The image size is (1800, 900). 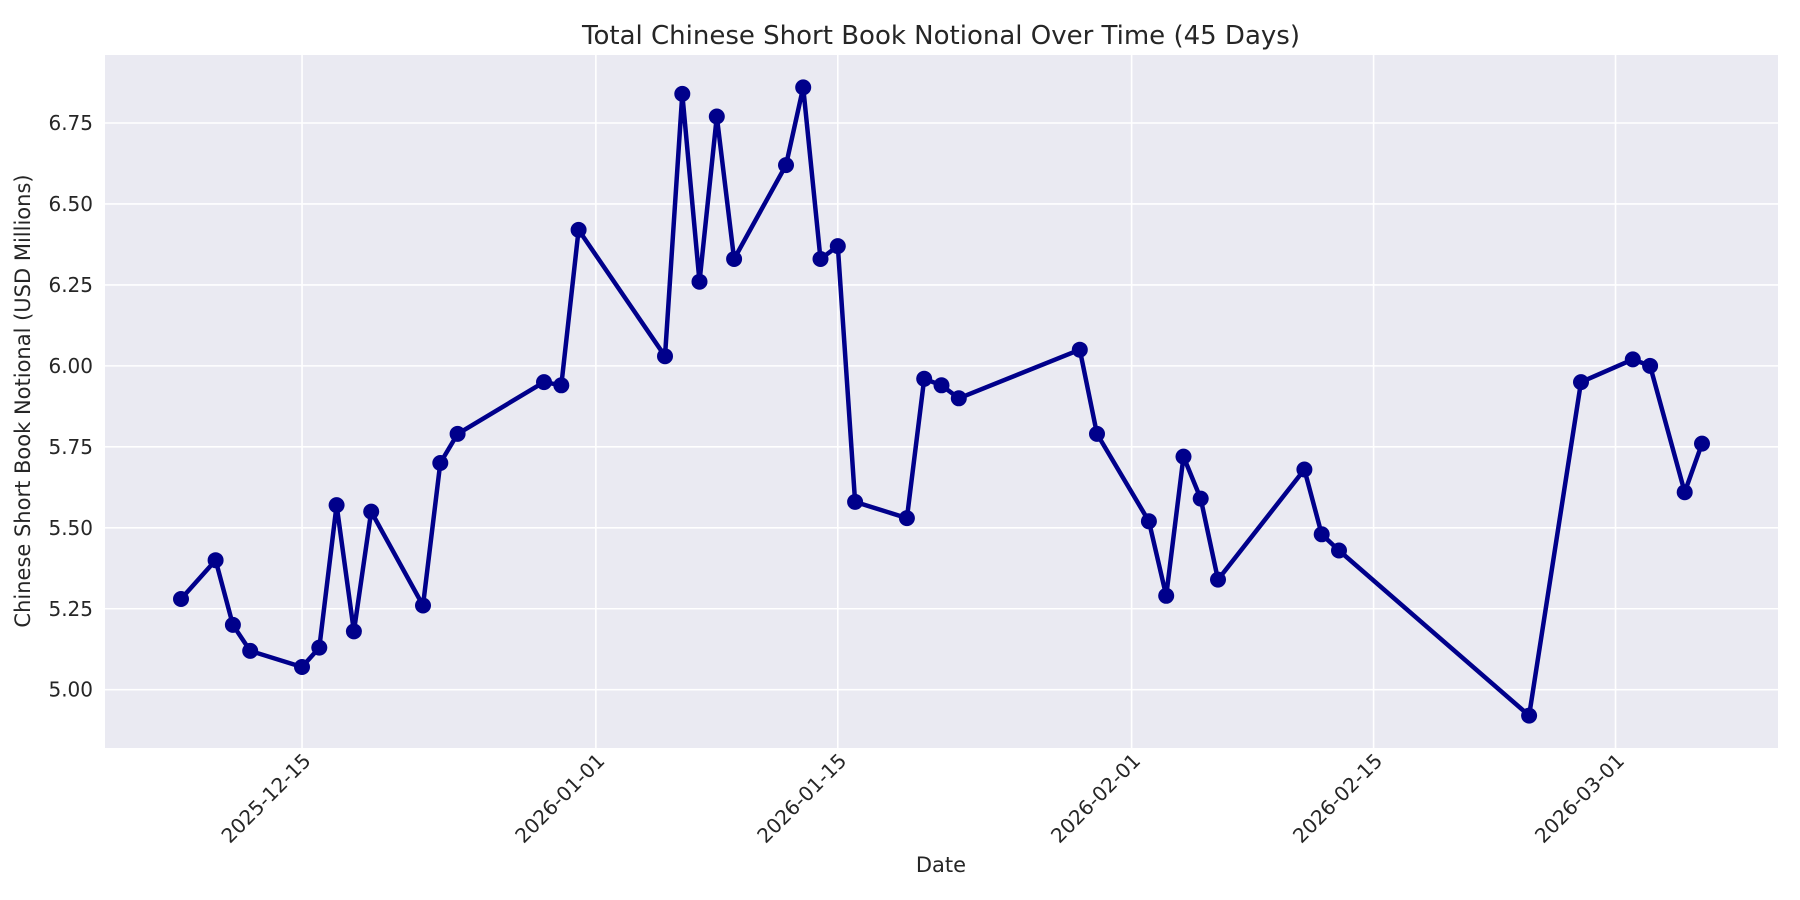 I want to click on x-tick-label: 2026-01-15, so click(x=801, y=798).